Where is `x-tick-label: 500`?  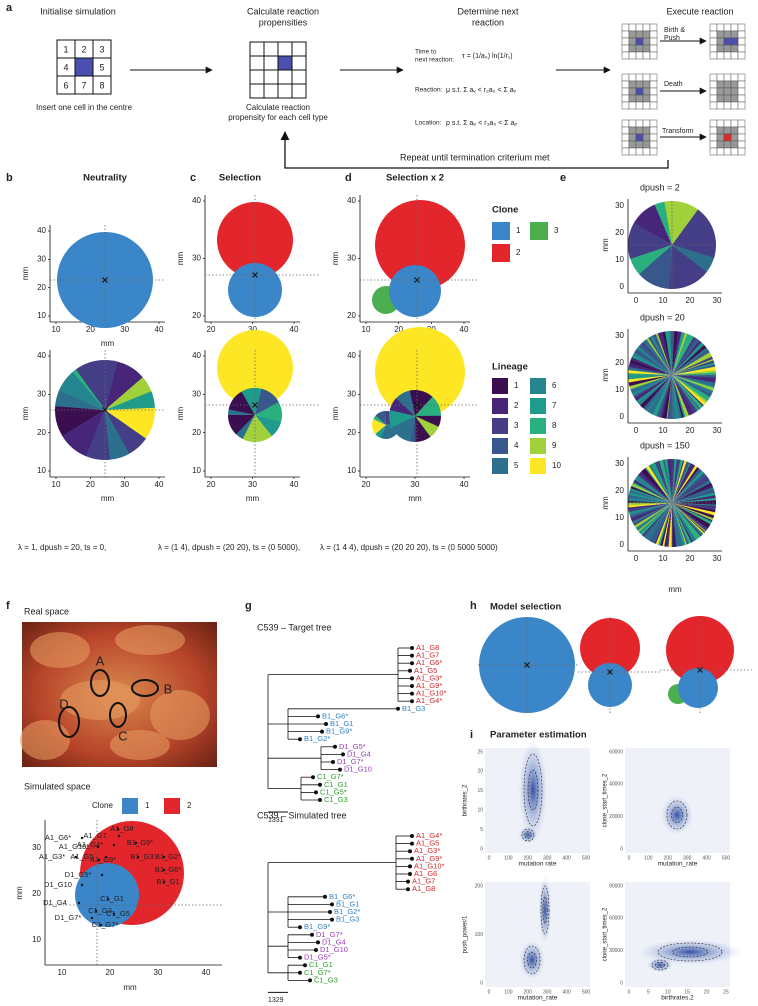
x-tick-label: 500 is located at coordinates (726, 858).